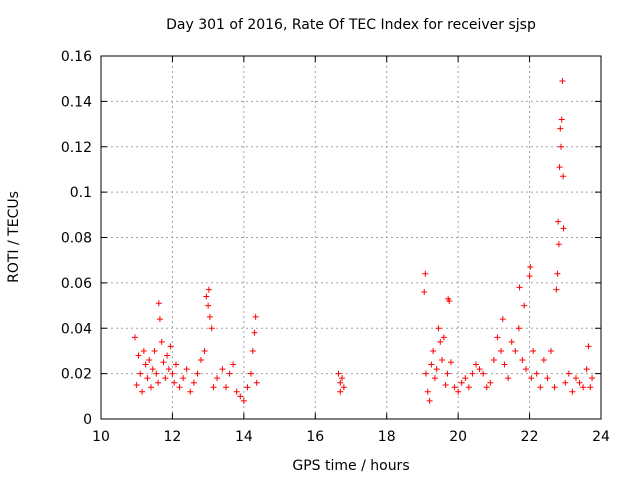 Image resolution: width=640 pixels, height=480 pixels. What do you see at coordinates (458, 437) in the screenshot?
I see `x-tick-label: 20` at bounding box center [458, 437].